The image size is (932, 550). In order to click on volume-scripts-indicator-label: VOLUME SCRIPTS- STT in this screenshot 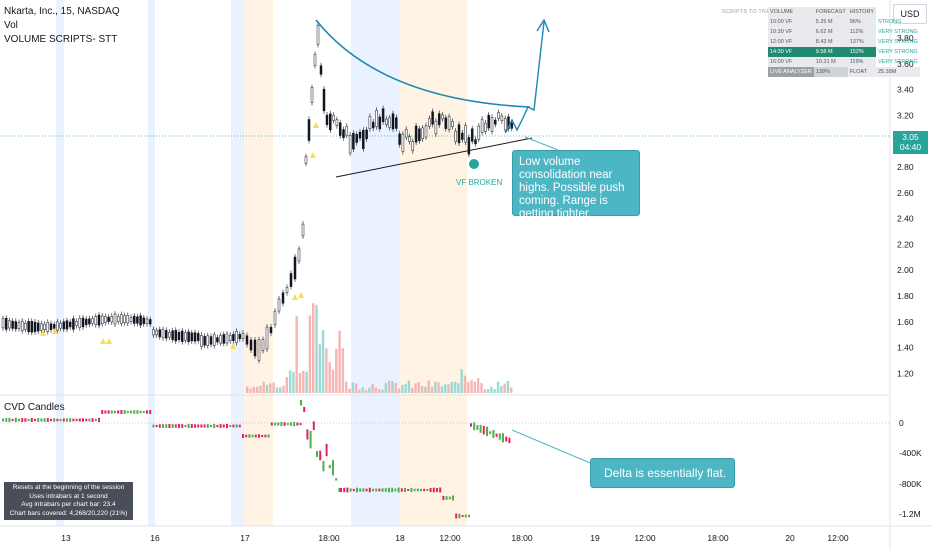, I will do `click(61, 39)`.